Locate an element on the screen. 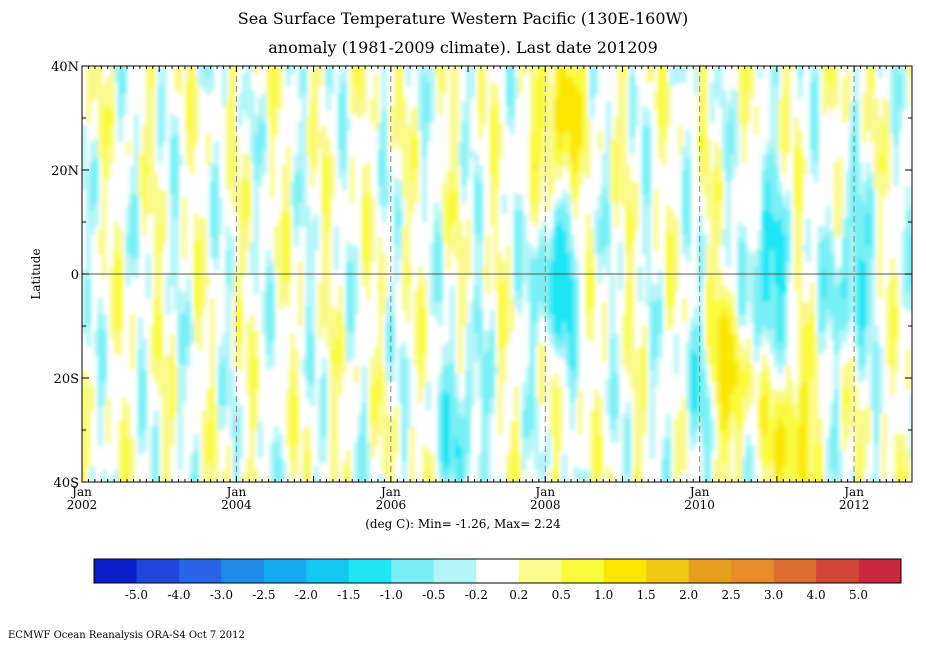 Image resolution: width=926 pixels, height=654 pixels. y-tick-label: 20N is located at coordinates (65, 171).